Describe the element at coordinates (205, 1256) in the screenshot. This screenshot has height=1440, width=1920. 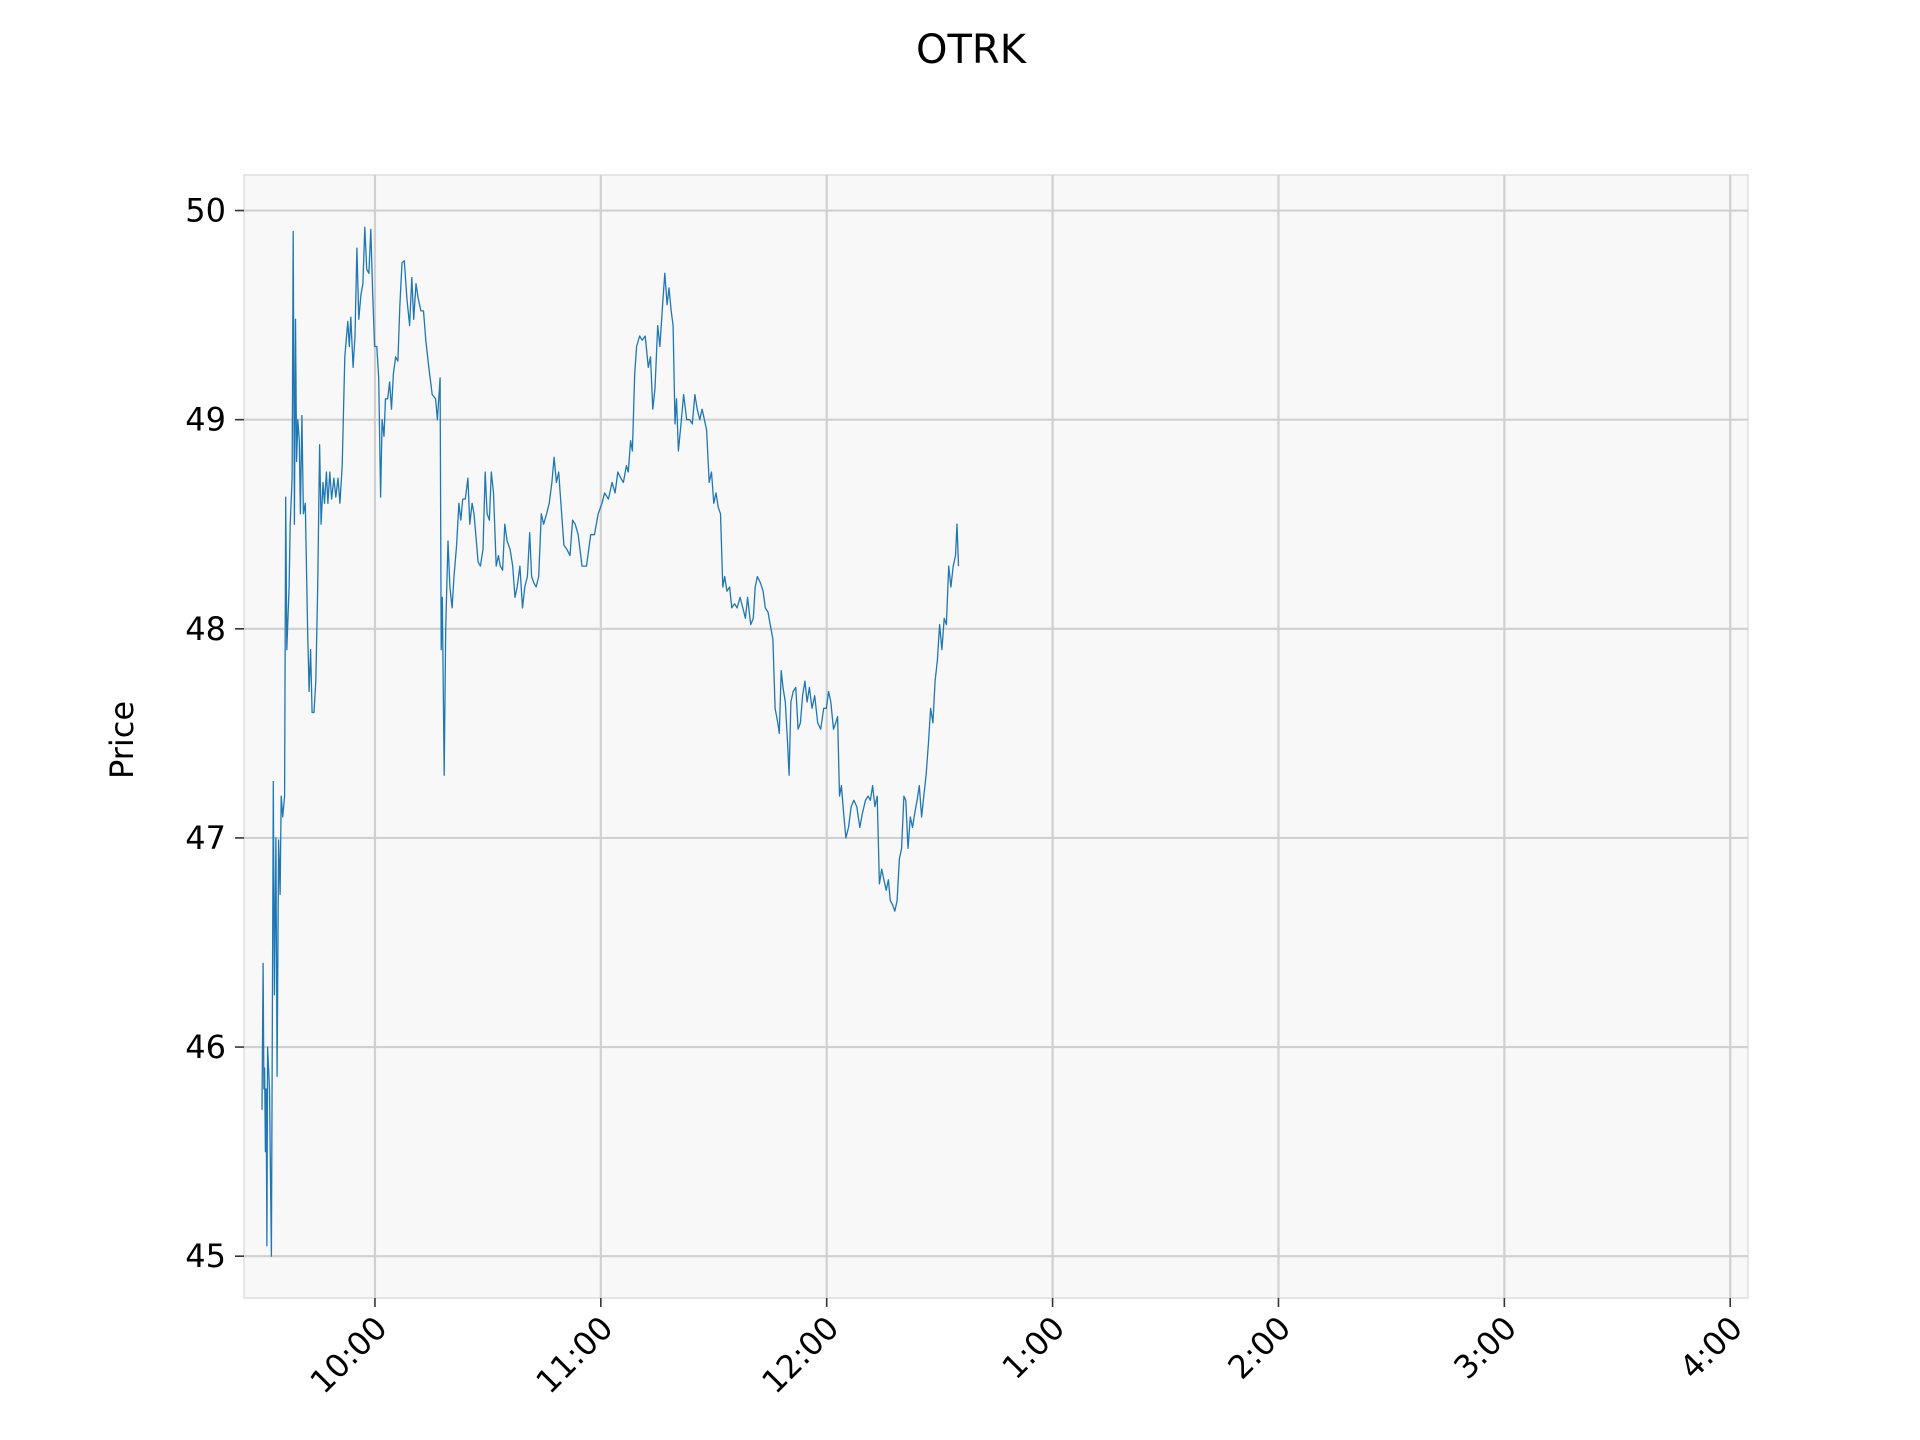
I see `y-tick-label: 45` at that location.